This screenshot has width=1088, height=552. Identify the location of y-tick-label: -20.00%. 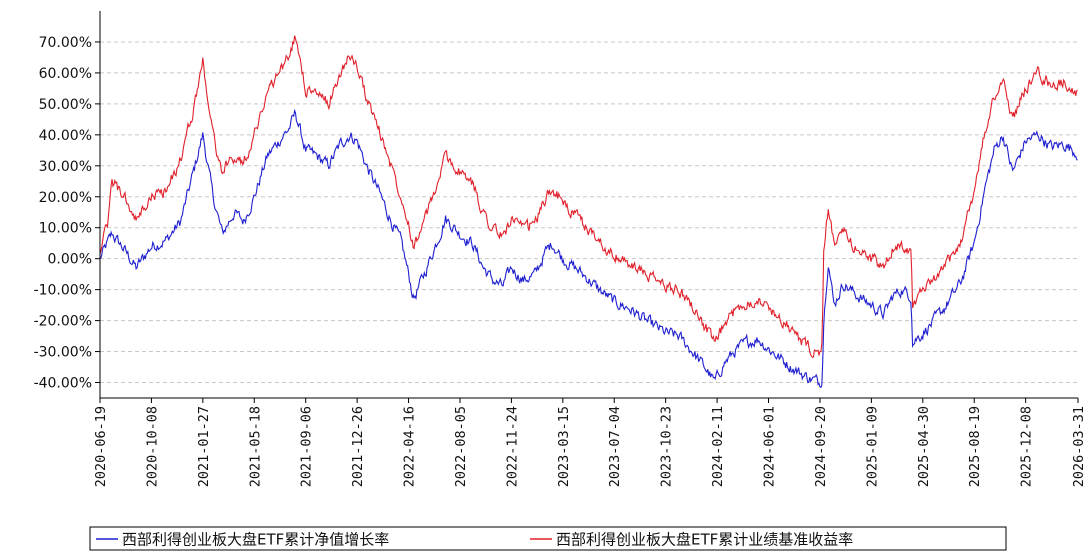
(63, 322).